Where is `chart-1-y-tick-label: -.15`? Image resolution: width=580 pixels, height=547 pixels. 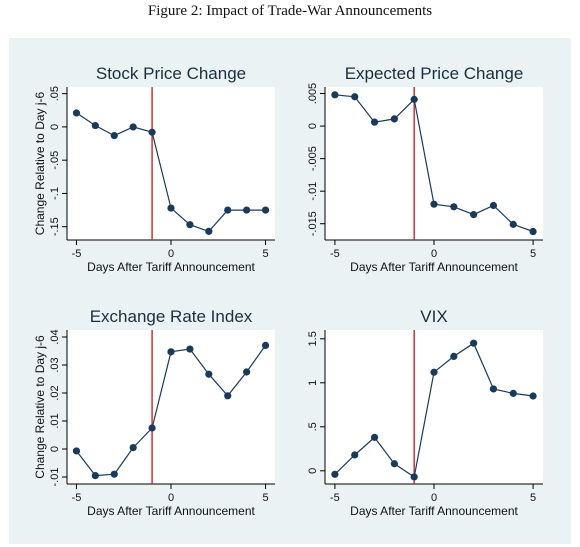 chart-1-y-tick-label: -.15 is located at coordinates (55, 226).